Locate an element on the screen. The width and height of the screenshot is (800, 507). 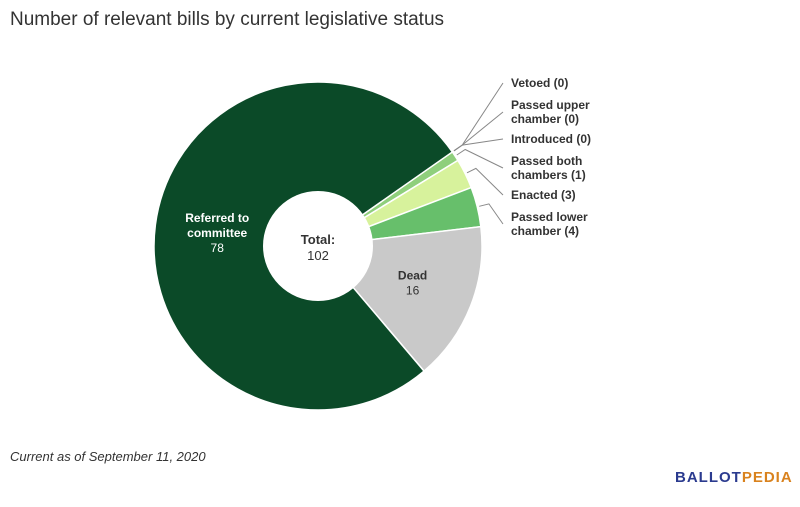
leader-line-passed-upper-chamber is located at coordinates (478, 131).